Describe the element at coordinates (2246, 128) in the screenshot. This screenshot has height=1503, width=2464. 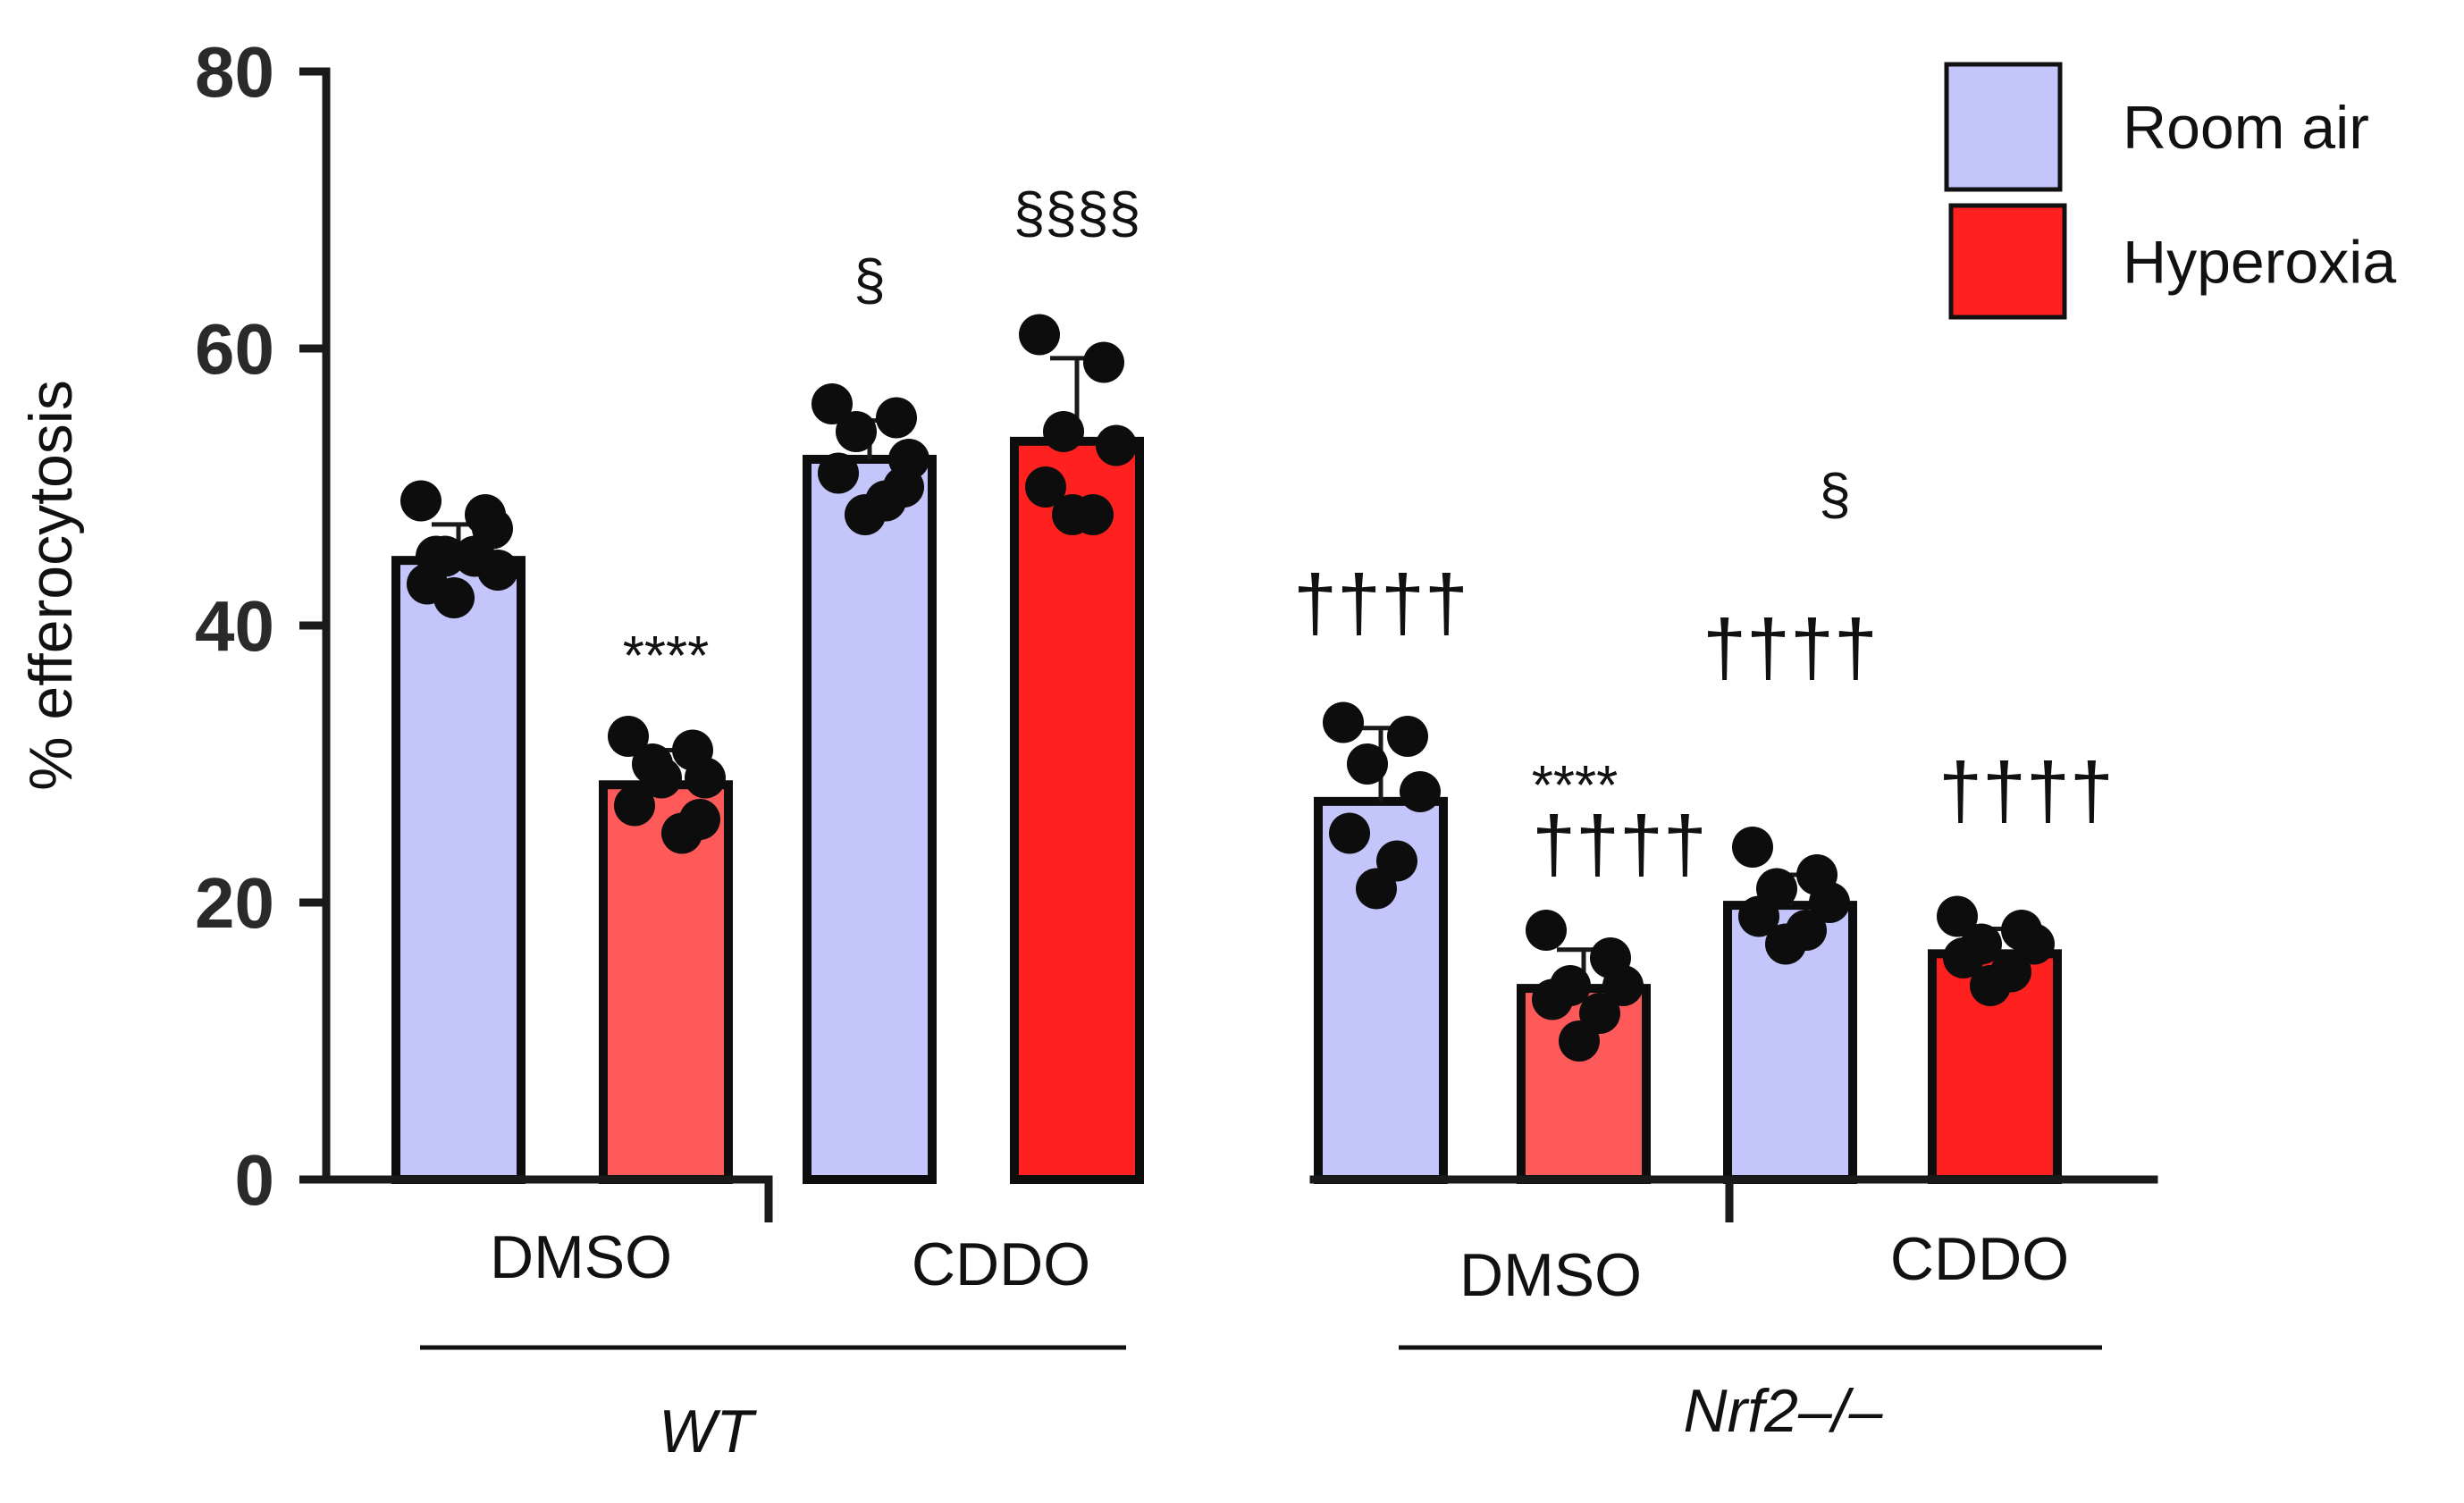
I see `legend-label: Room air` at that location.